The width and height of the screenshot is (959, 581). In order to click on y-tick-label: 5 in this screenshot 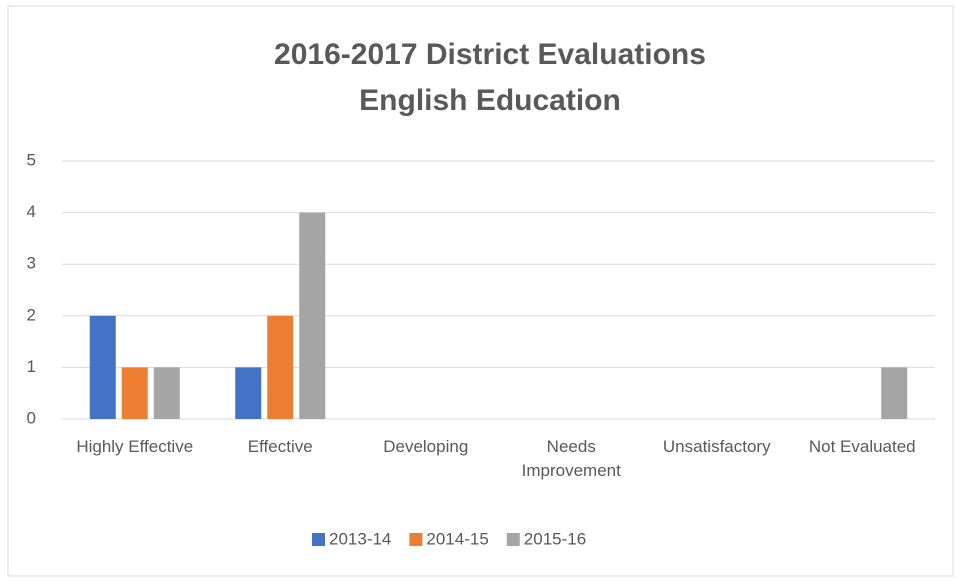, I will do `click(31, 159)`.